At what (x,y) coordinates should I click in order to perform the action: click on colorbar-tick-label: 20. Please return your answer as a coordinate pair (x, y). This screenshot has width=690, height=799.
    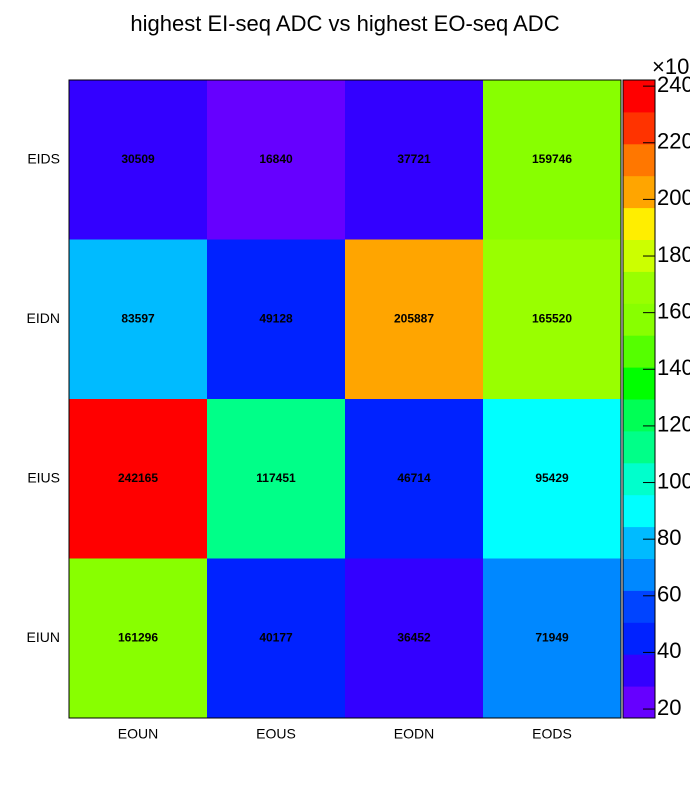
    Looking at the image, I should click on (669, 707).